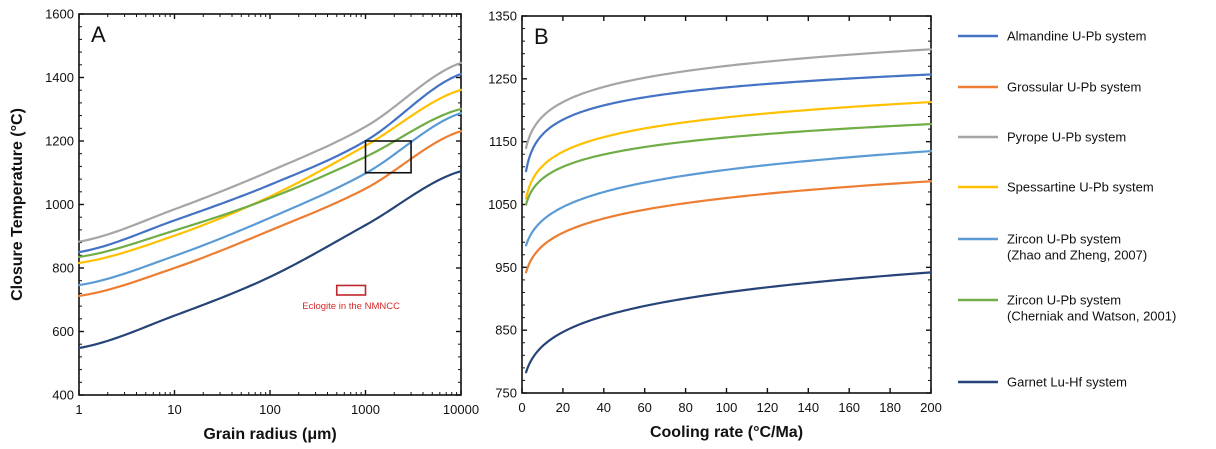 The image size is (1216, 449). Describe the element at coordinates (365, 409) in the screenshot. I see `x-tick-label: 1000` at that location.